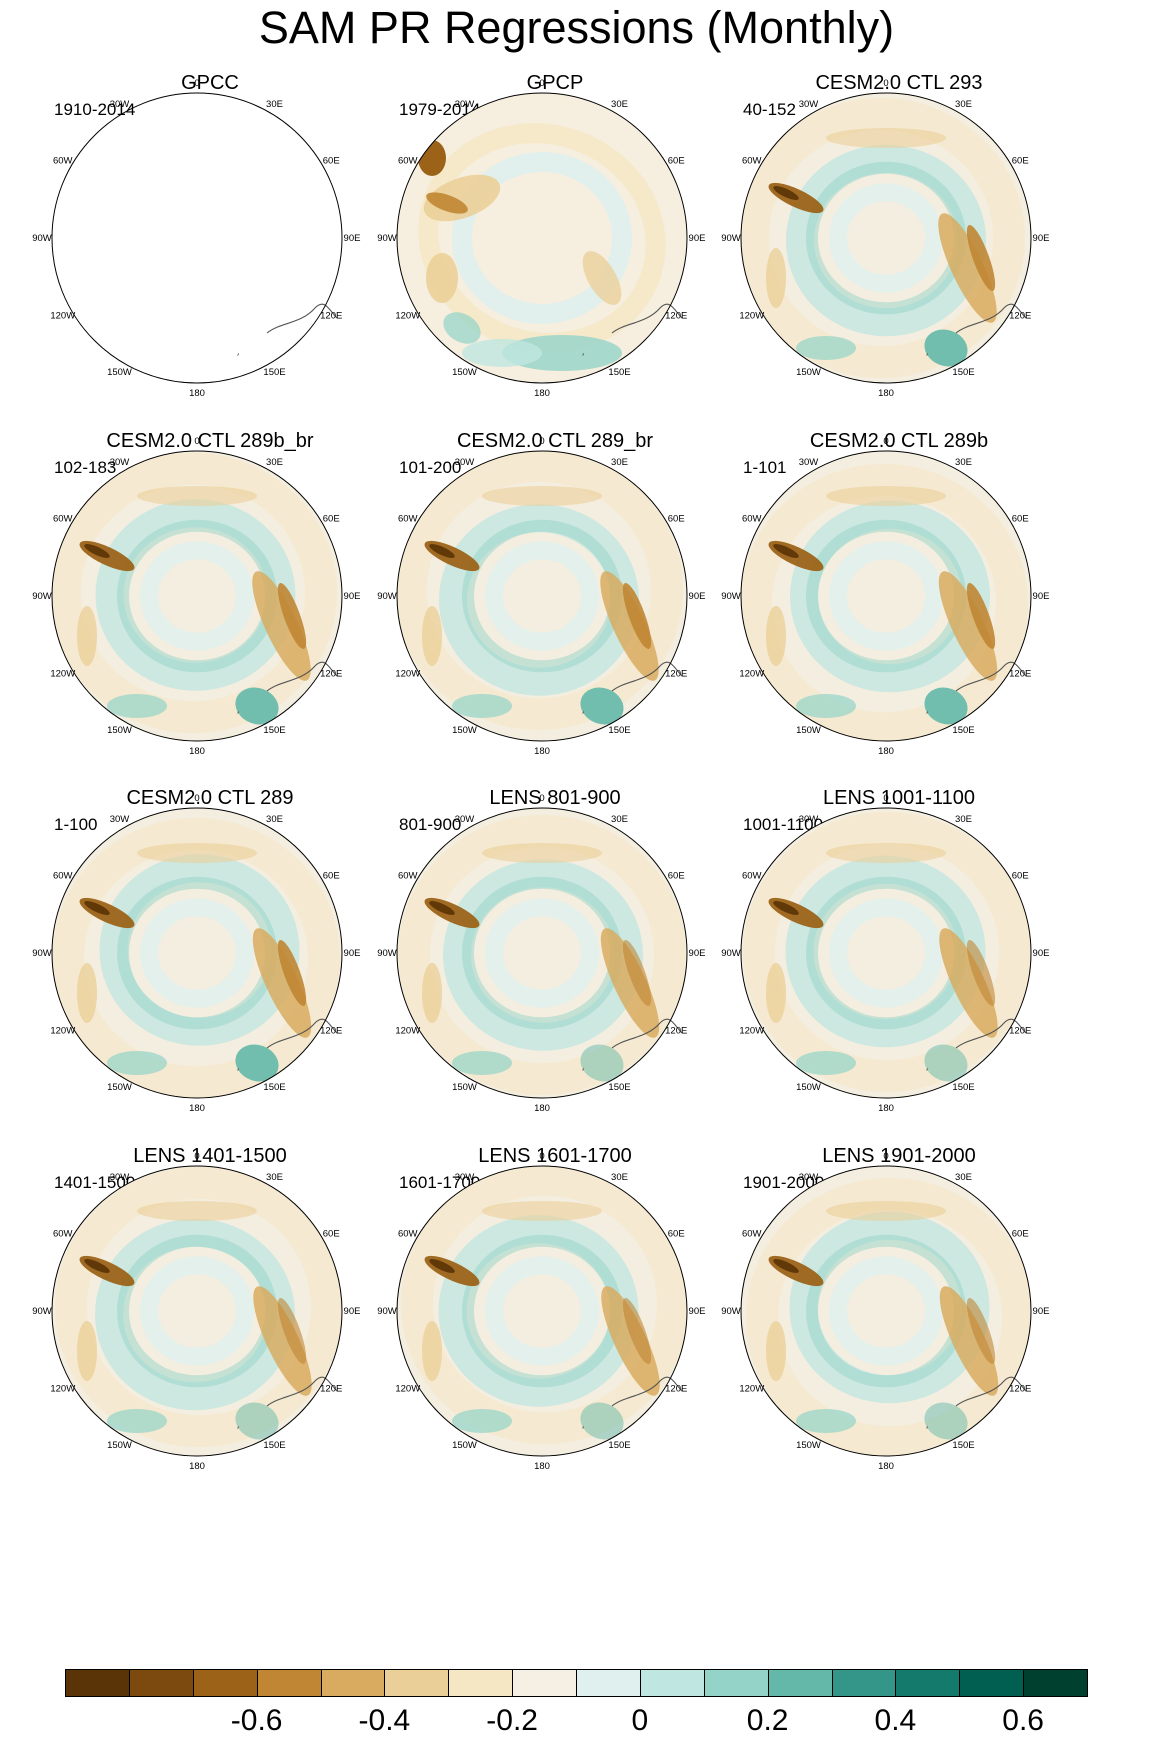  I want to click on panel-period: 801-900, so click(430, 824).